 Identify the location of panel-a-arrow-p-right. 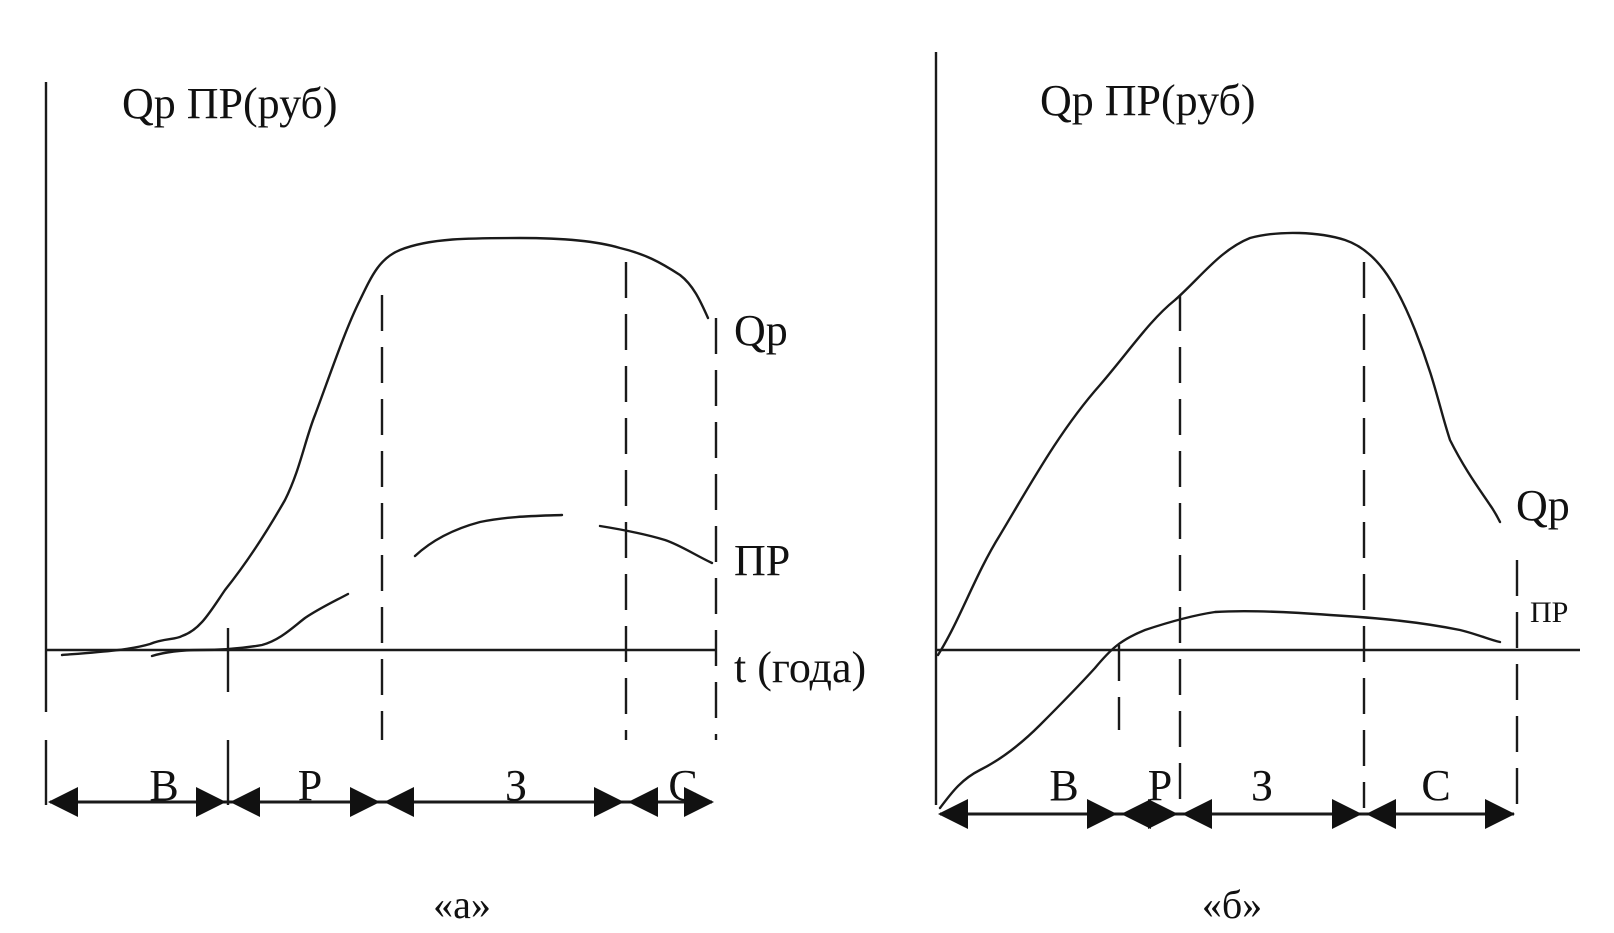
(365, 802).